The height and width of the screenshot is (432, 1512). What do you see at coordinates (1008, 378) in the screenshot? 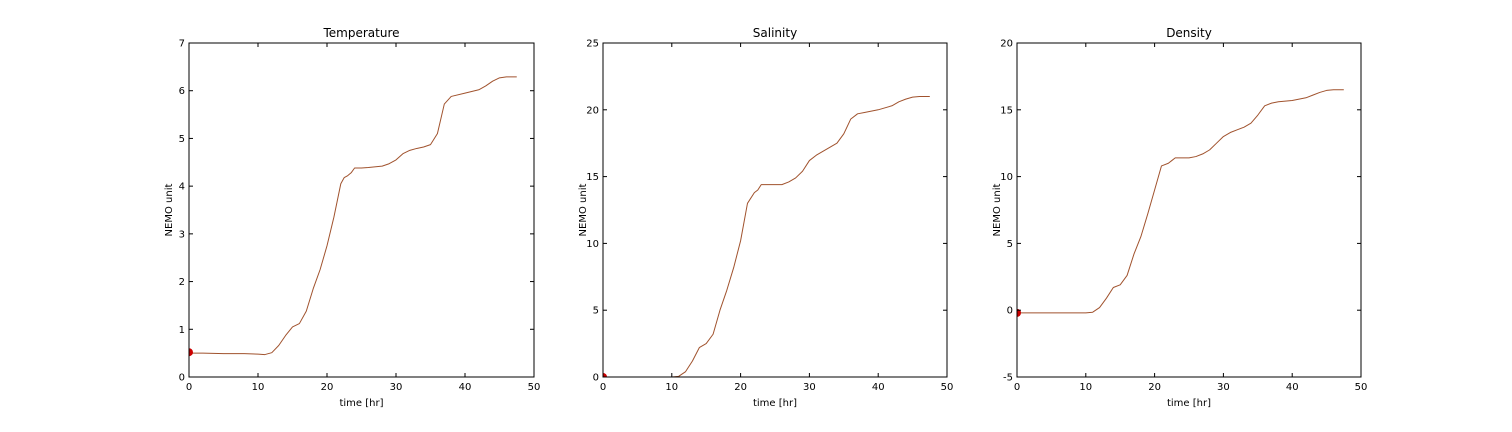
I see `density-ytick-label: -5` at bounding box center [1008, 378].